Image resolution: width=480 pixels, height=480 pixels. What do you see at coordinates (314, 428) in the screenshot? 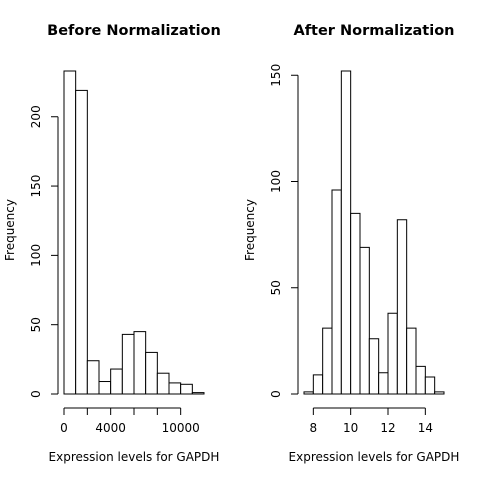
I see `x-tick-label: 8` at bounding box center [314, 428].